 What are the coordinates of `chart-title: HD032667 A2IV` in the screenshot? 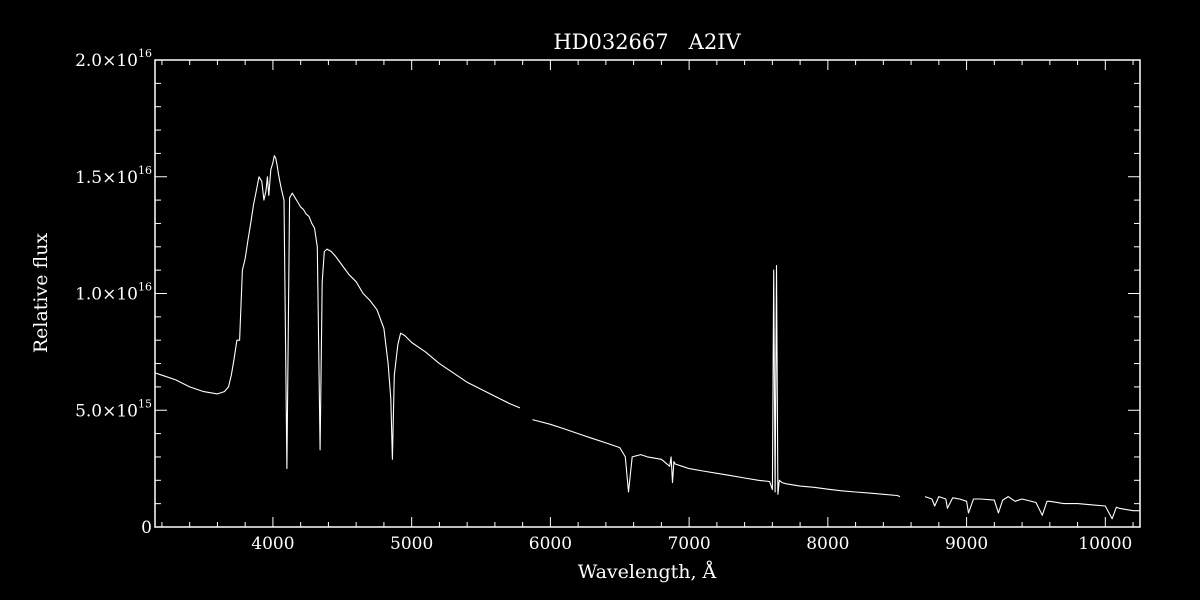 It's located at (647, 42).